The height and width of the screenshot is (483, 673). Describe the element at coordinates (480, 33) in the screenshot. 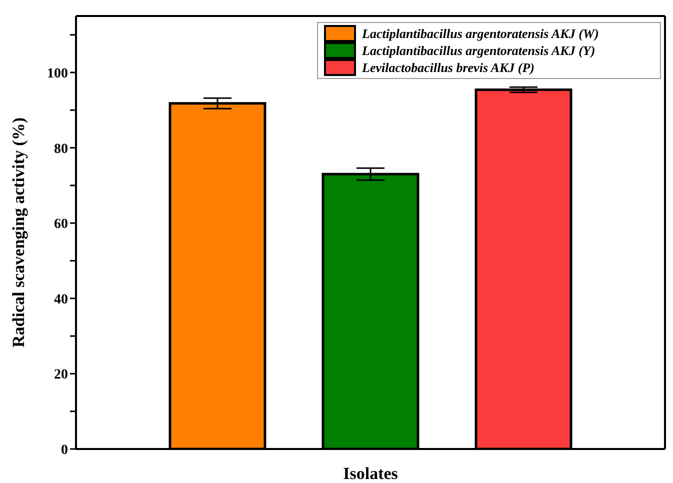

I see `legend-label: Lactiplantibacillus argentoratensis AKJ (W)` at that location.